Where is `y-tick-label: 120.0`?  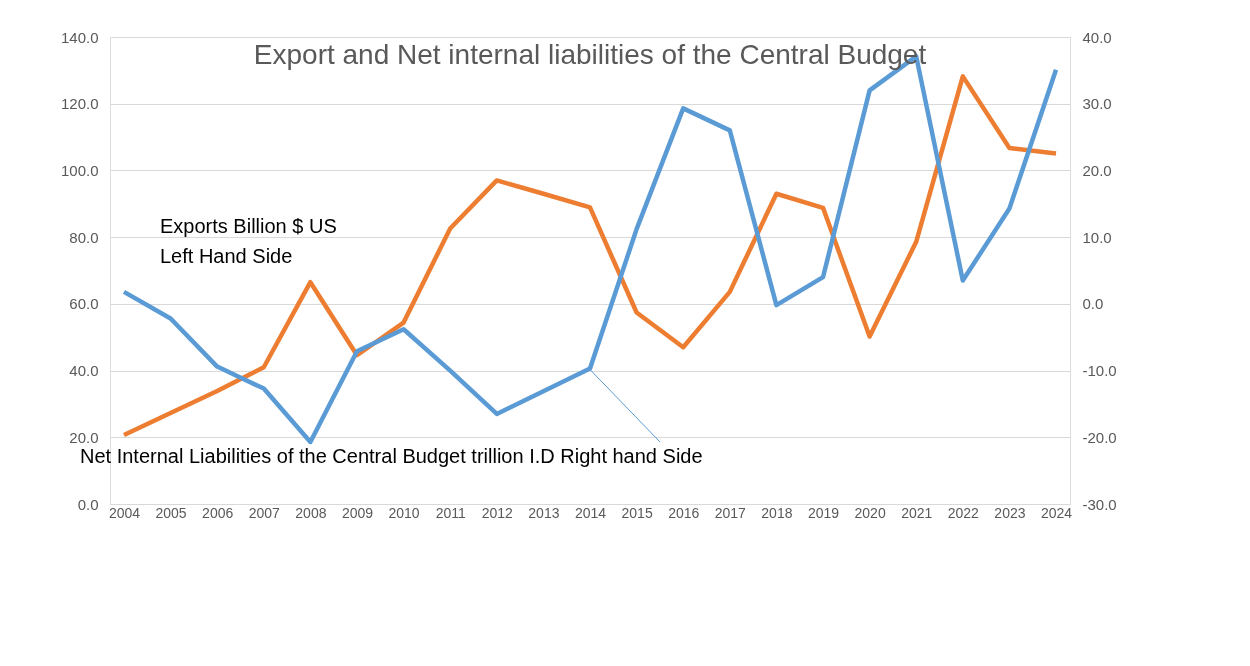
y-tick-label: 120.0 is located at coordinates (79, 104).